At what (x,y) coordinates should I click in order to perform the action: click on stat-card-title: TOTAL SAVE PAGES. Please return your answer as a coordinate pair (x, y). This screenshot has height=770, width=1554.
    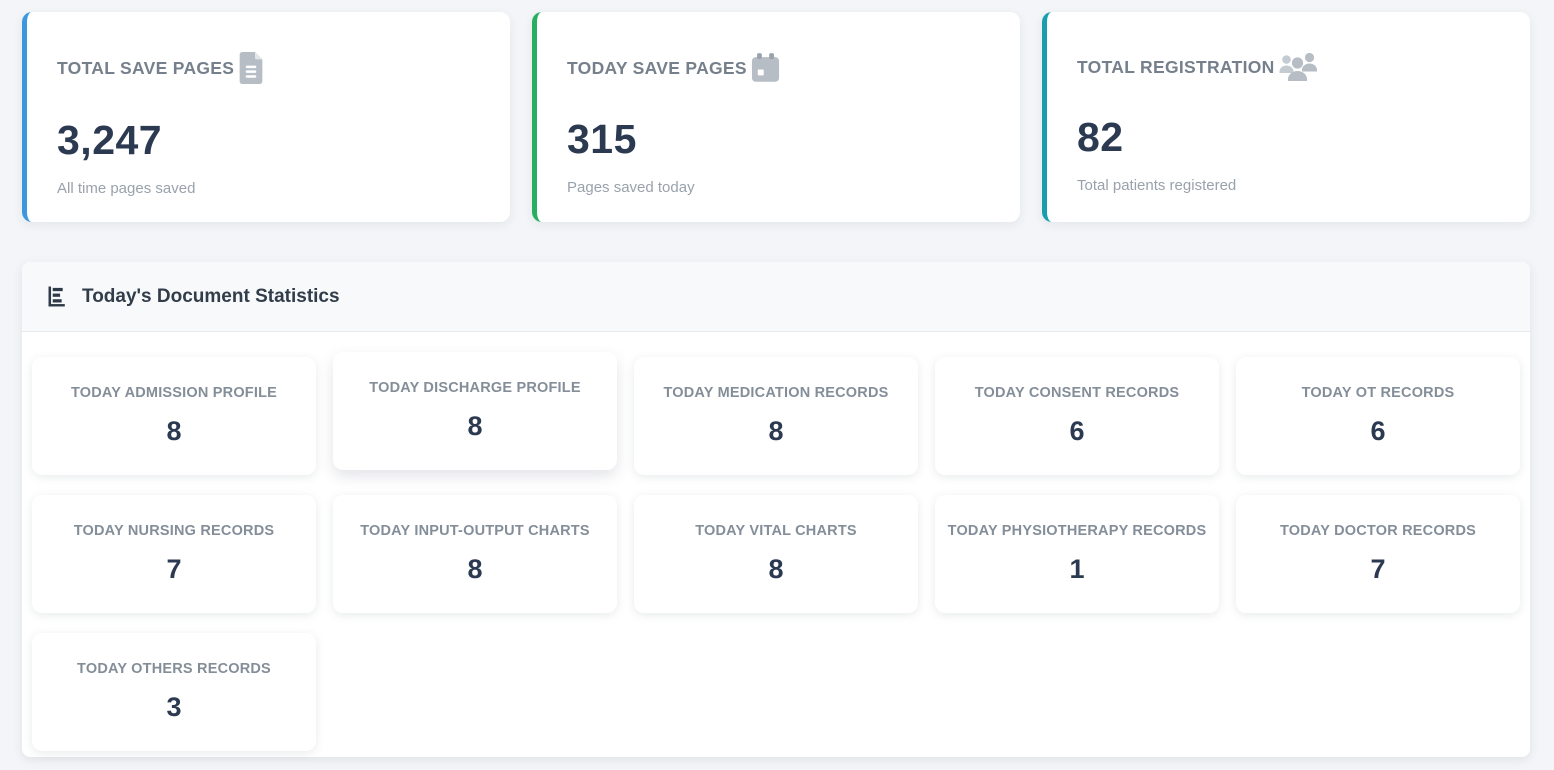
    Looking at the image, I should click on (146, 68).